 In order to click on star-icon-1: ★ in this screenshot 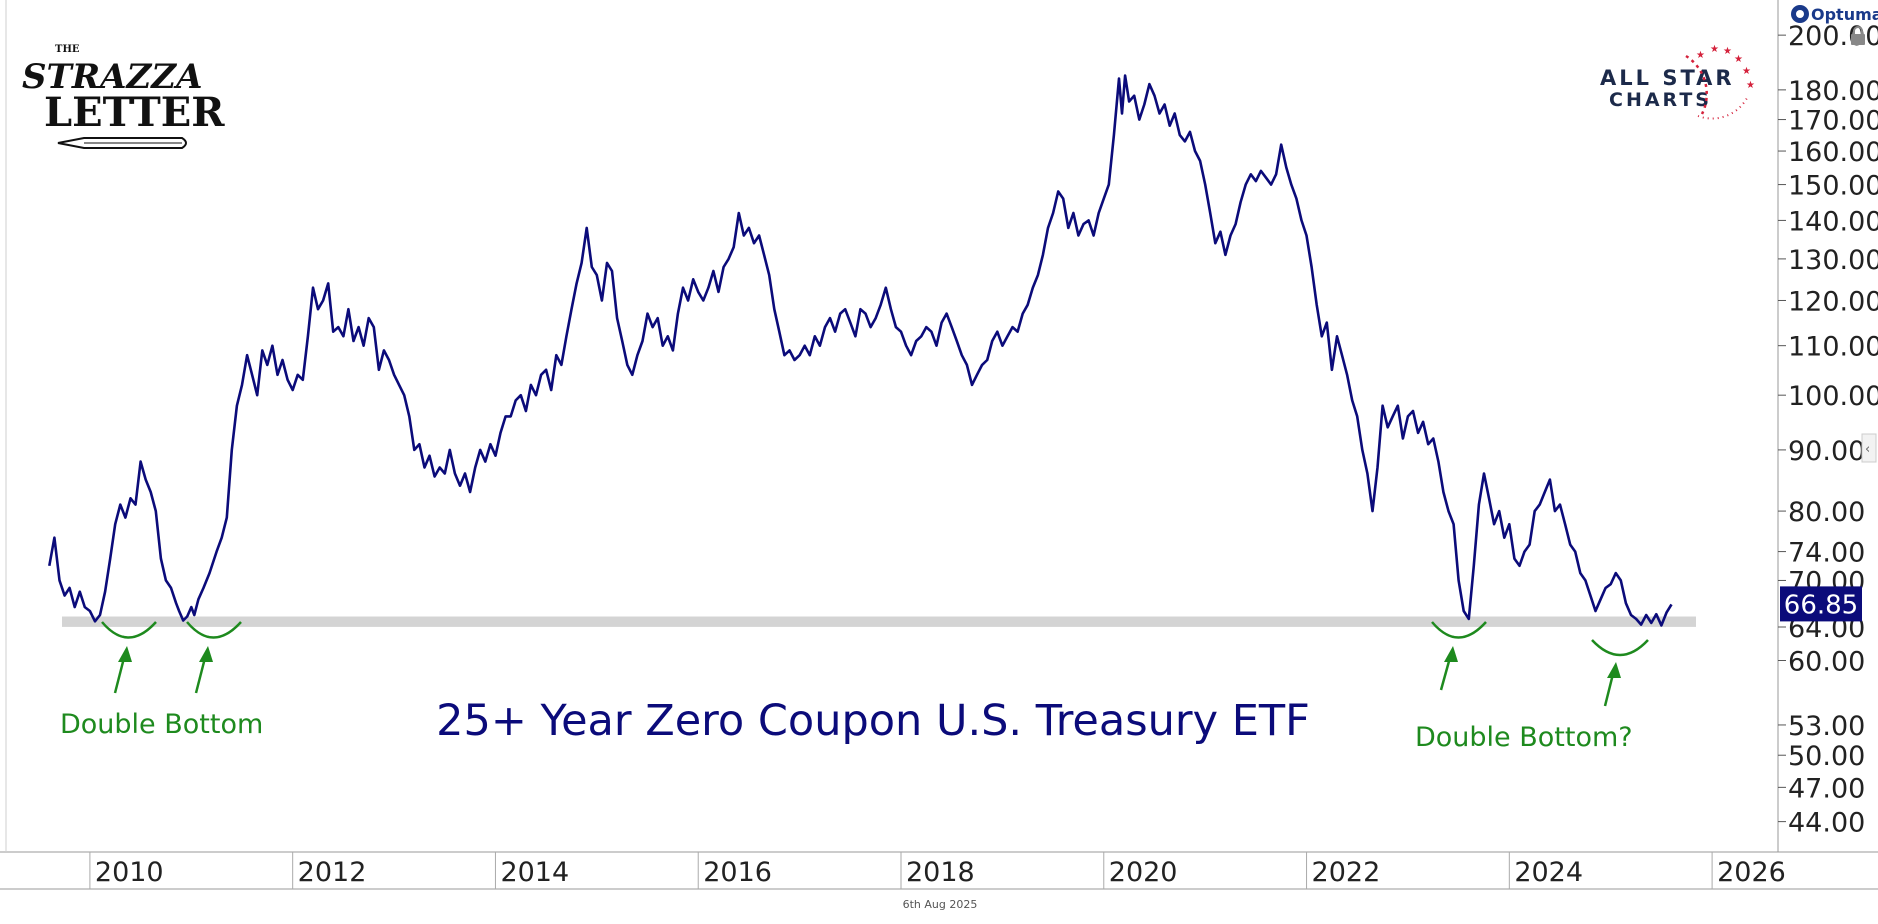, I will do `click(1700, 55)`.